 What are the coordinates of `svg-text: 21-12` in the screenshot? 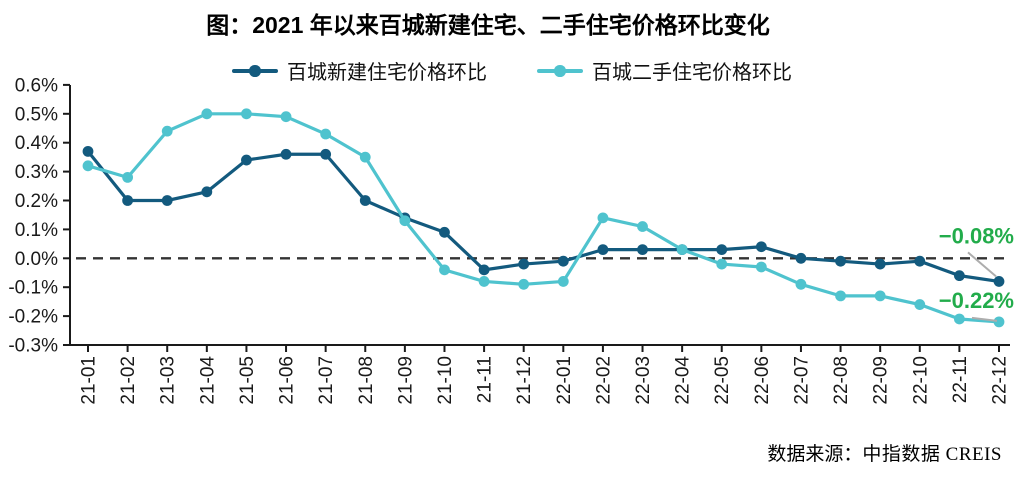 It's located at (524, 380).